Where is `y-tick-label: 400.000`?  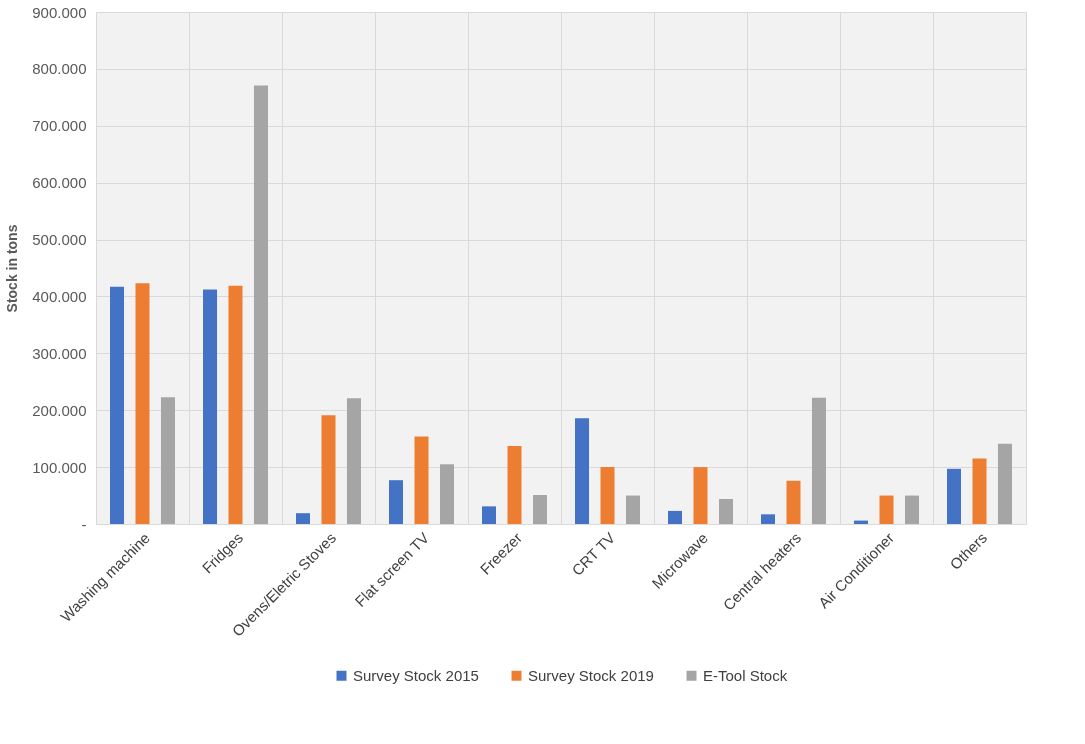
y-tick-label: 400.000 is located at coordinates (59, 296).